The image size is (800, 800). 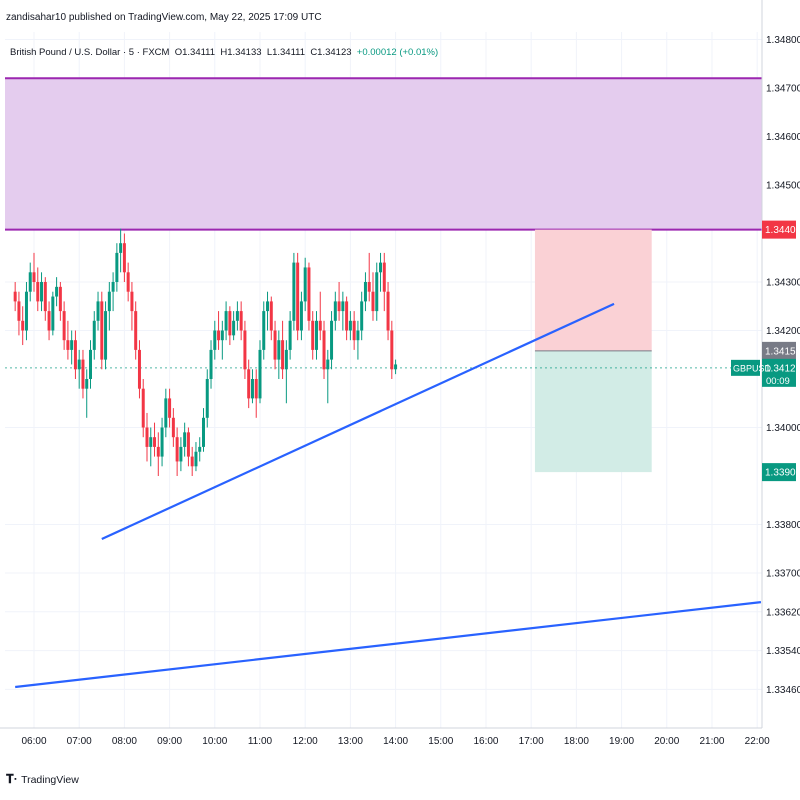 What do you see at coordinates (33, 741) in the screenshot?
I see `time-tick-label: 06:00` at bounding box center [33, 741].